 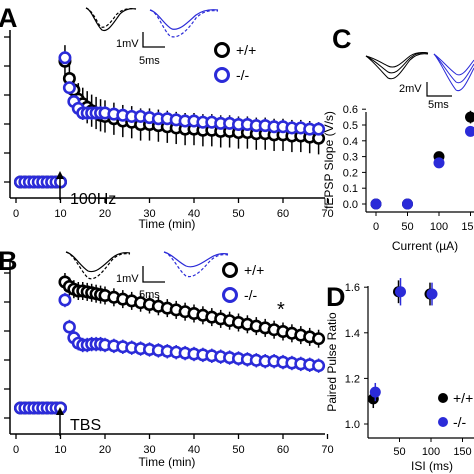 I want to click on panel-a-trace-post-wt, so click(x=111, y=17).